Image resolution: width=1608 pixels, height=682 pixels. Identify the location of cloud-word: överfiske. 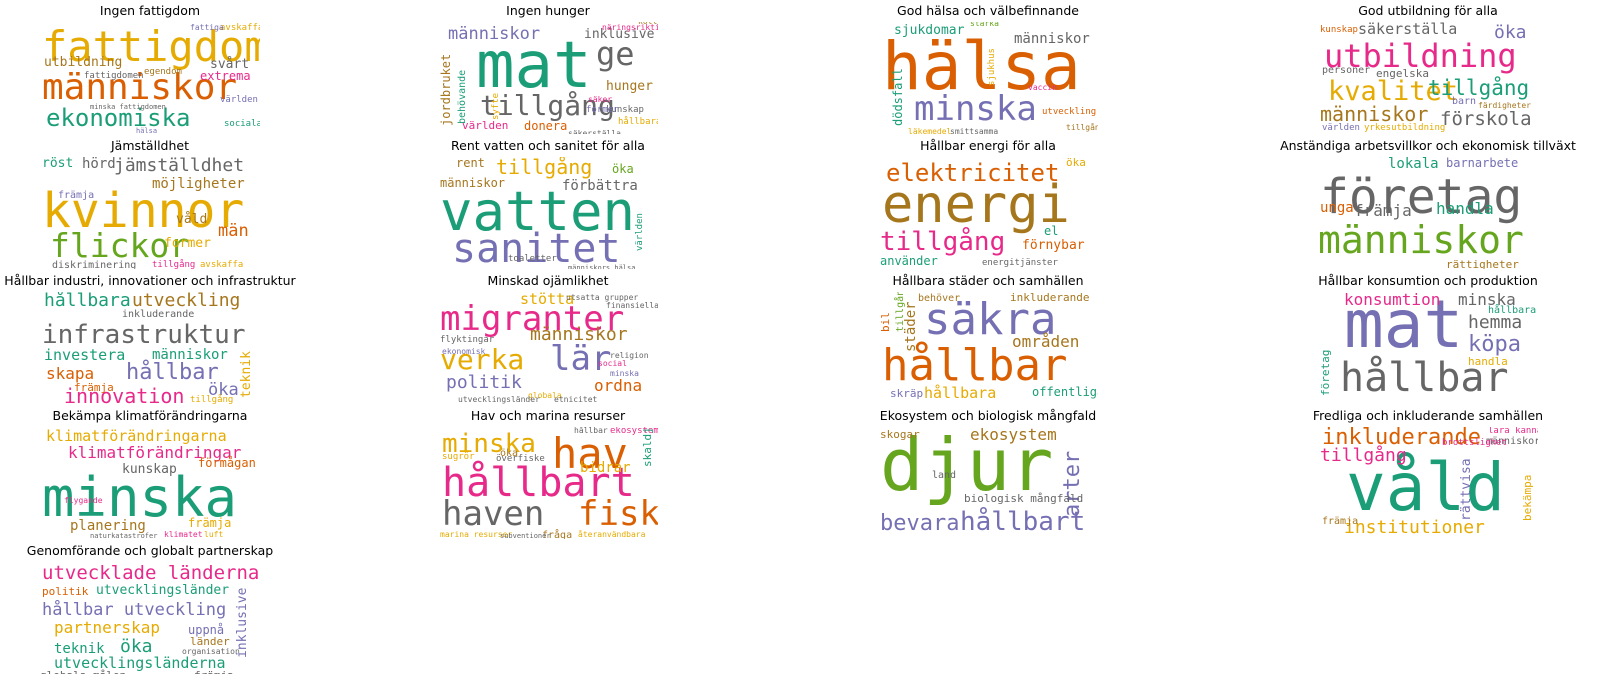
(520, 459).